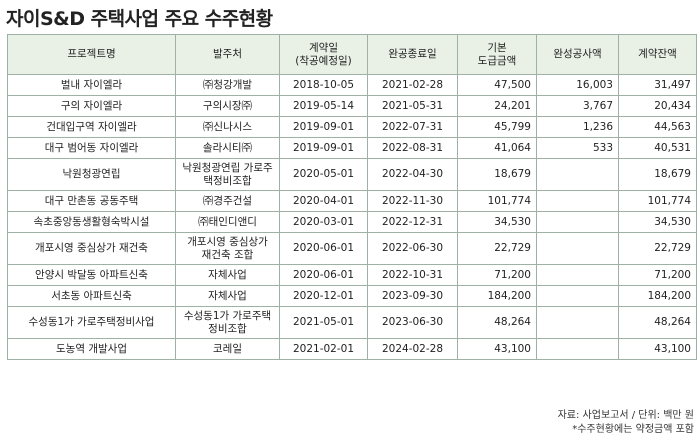 The width and height of the screenshot is (700, 441). I want to click on project-name-cell: 건대입구역 자이엘라, so click(91, 127).